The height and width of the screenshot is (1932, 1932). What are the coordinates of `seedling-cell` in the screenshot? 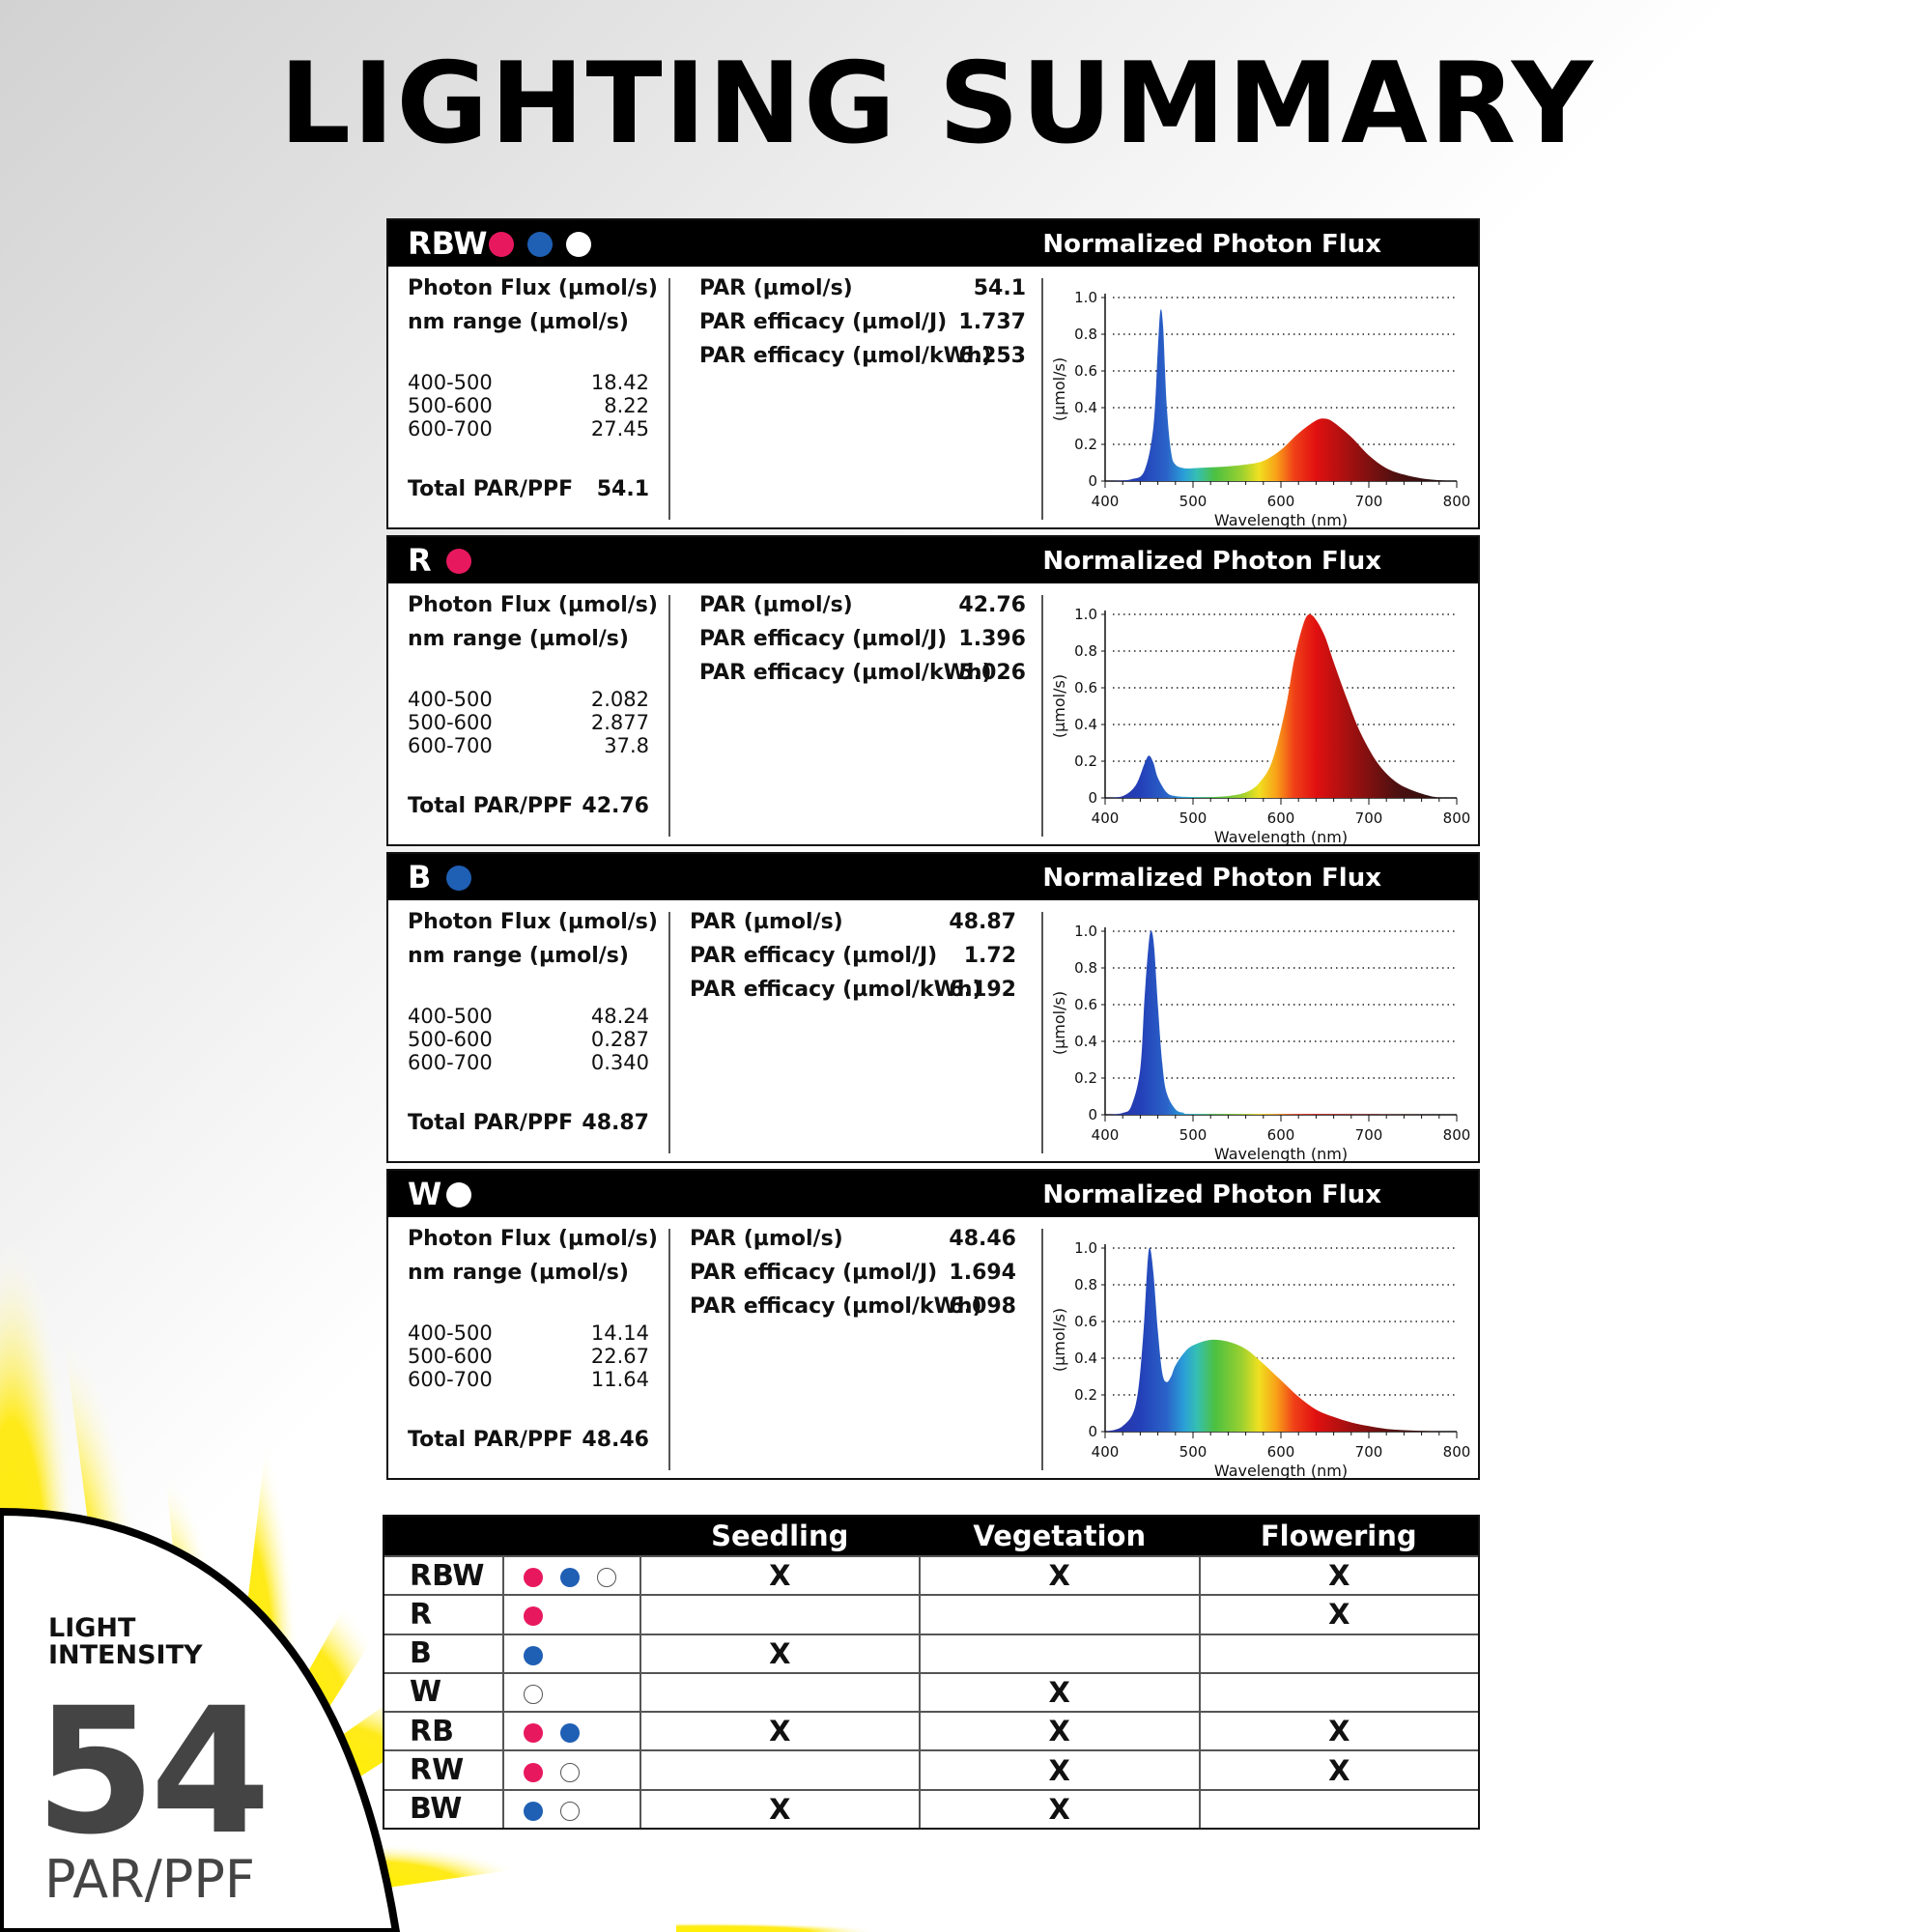 It's located at (779, 1692).